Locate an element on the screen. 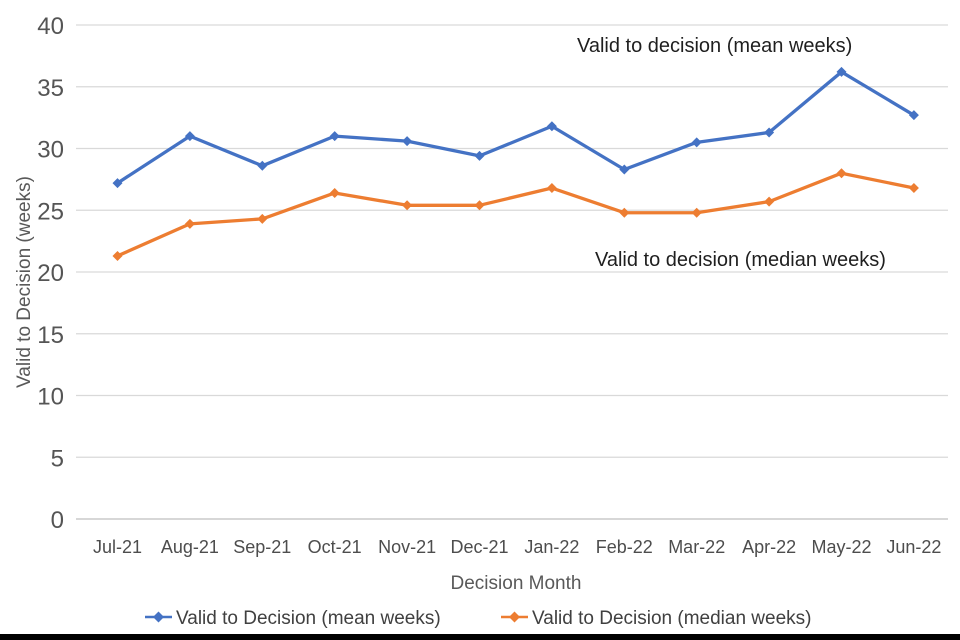  x-tick-label: Jan-22 is located at coordinates (551, 547).